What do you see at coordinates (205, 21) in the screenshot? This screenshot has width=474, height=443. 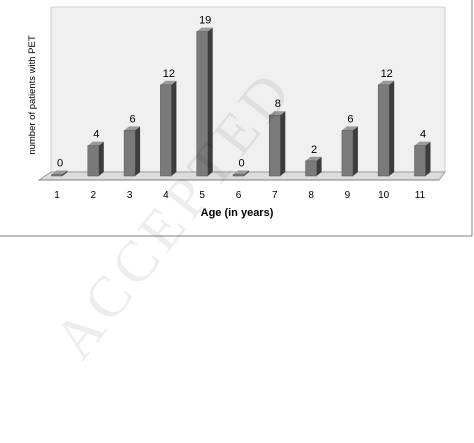 I see `data-label-5: 19` at bounding box center [205, 21].